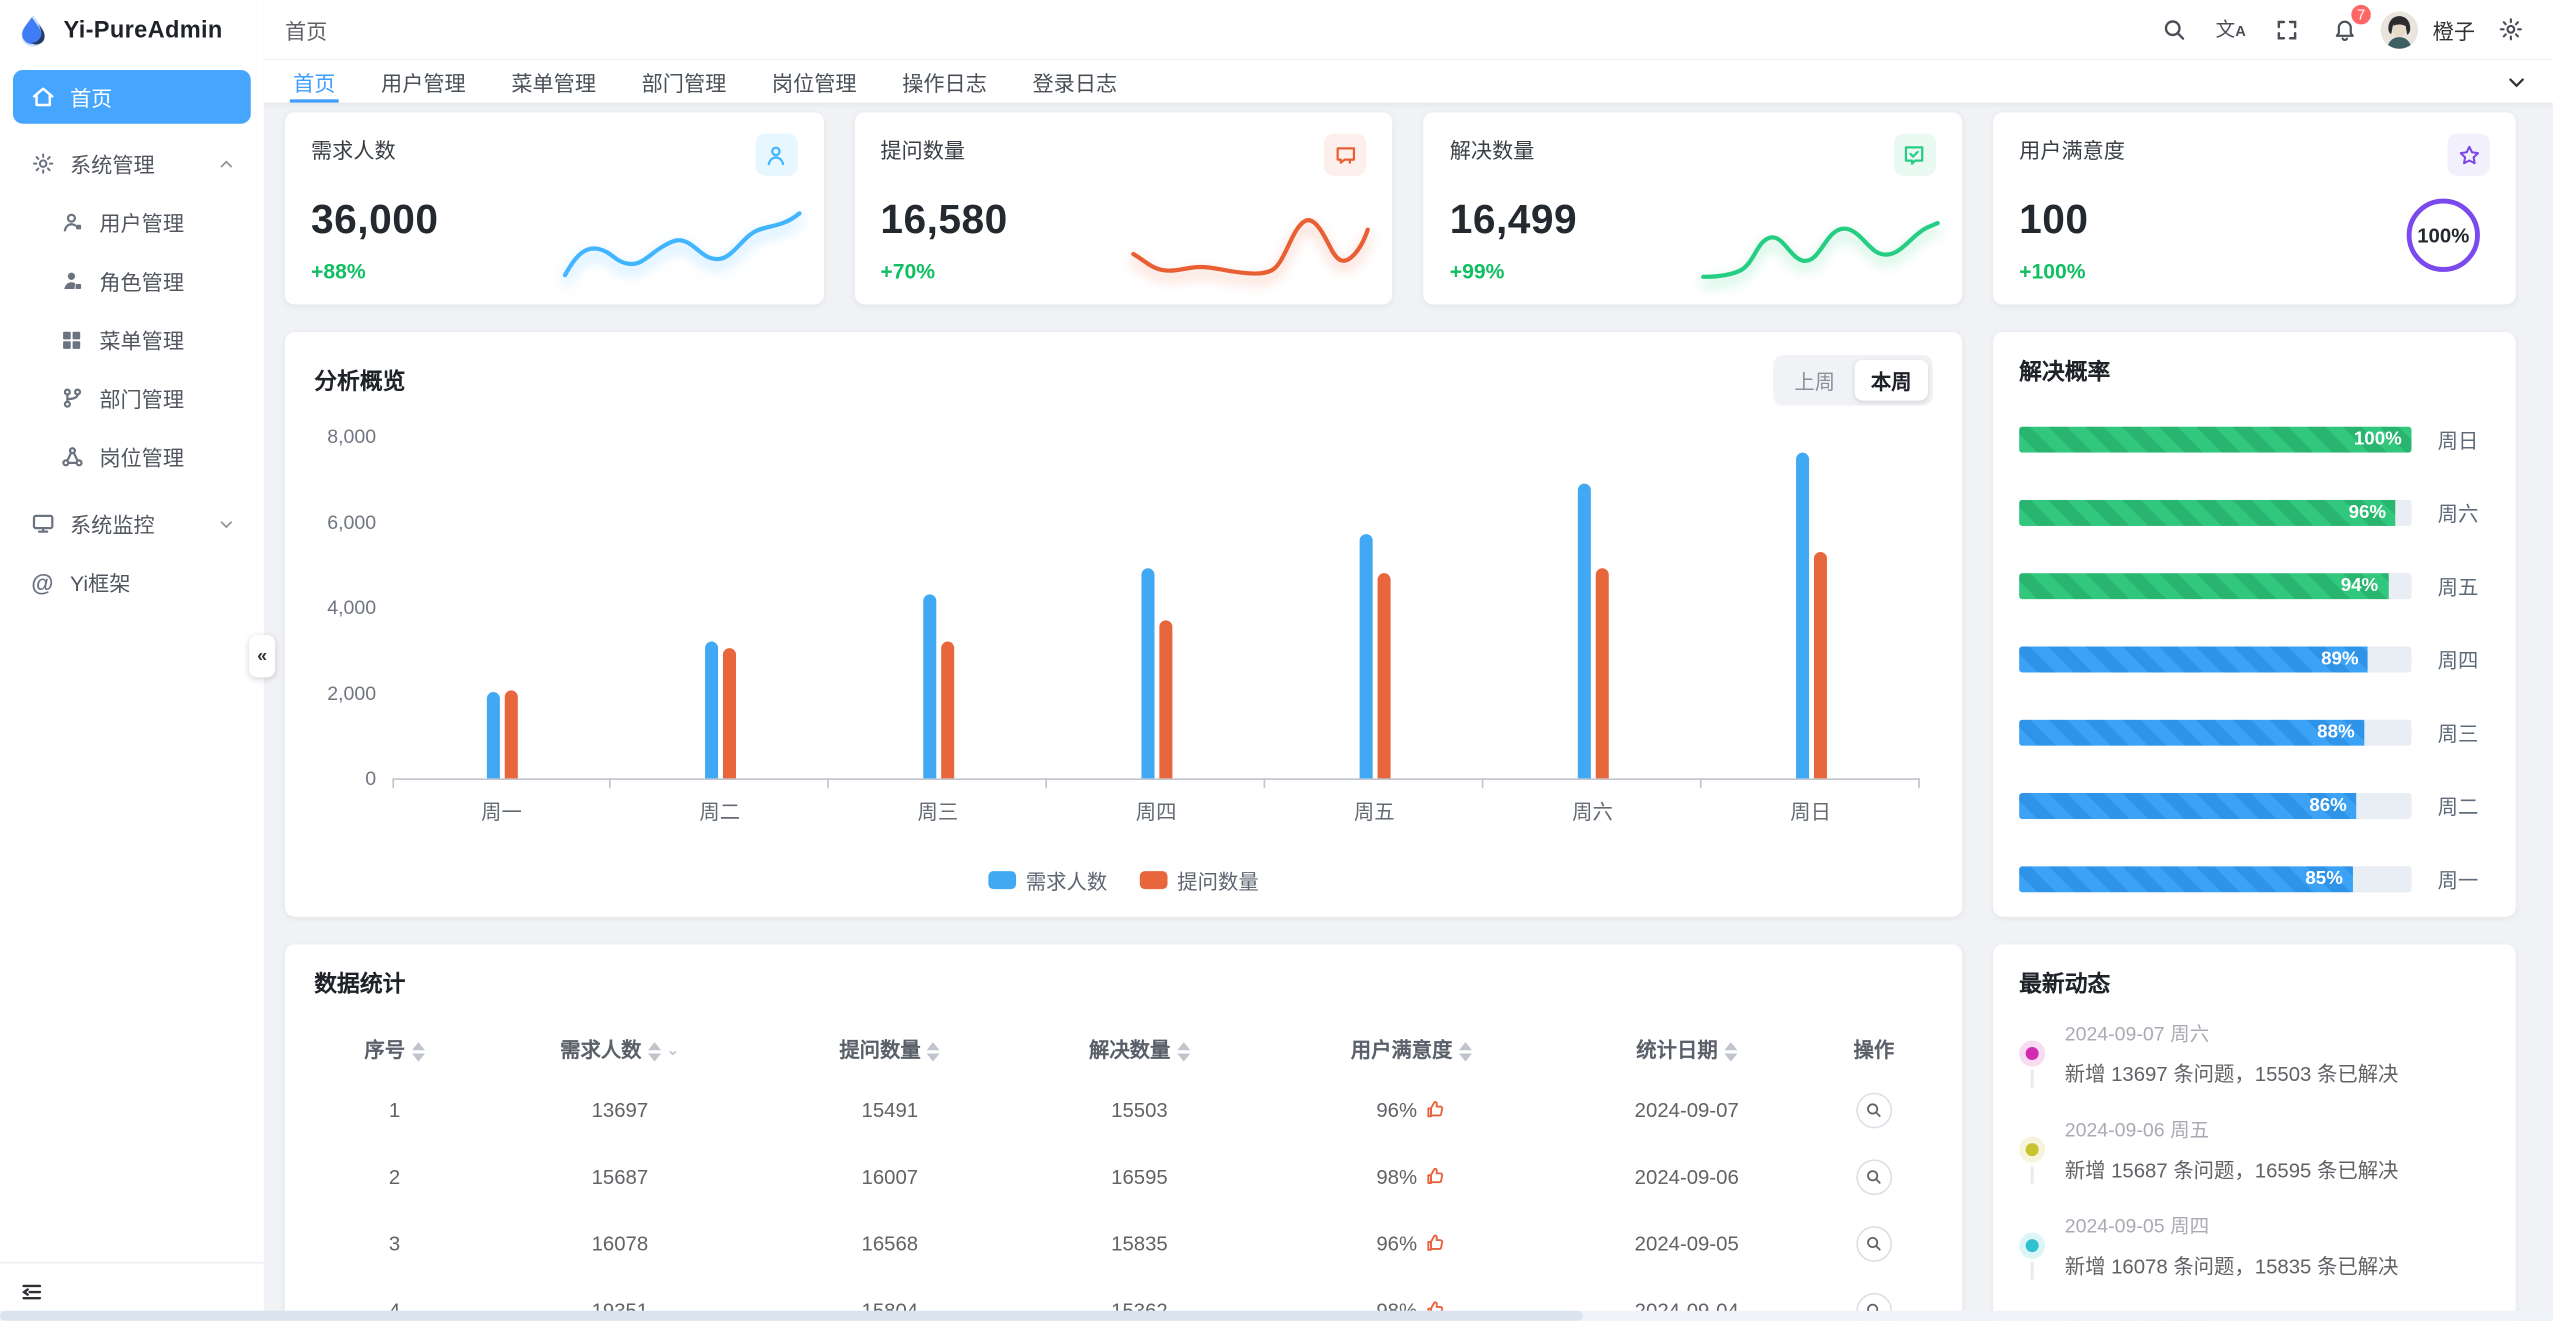  What do you see at coordinates (132, 281) in the screenshot?
I see `sidebar-item-role-mgmt: 角色管理` at bounding box center [132, 281].